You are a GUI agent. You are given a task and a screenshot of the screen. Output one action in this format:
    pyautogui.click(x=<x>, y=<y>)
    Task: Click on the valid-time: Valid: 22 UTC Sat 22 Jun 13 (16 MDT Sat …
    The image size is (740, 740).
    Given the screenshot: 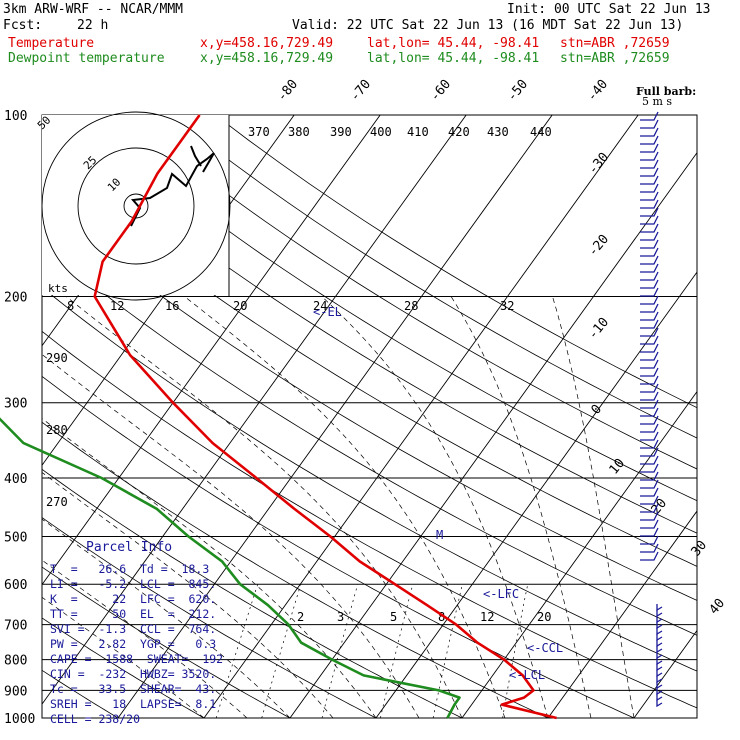 What is the action you would take?
    pyautogui.click(x=488, y=25)
    